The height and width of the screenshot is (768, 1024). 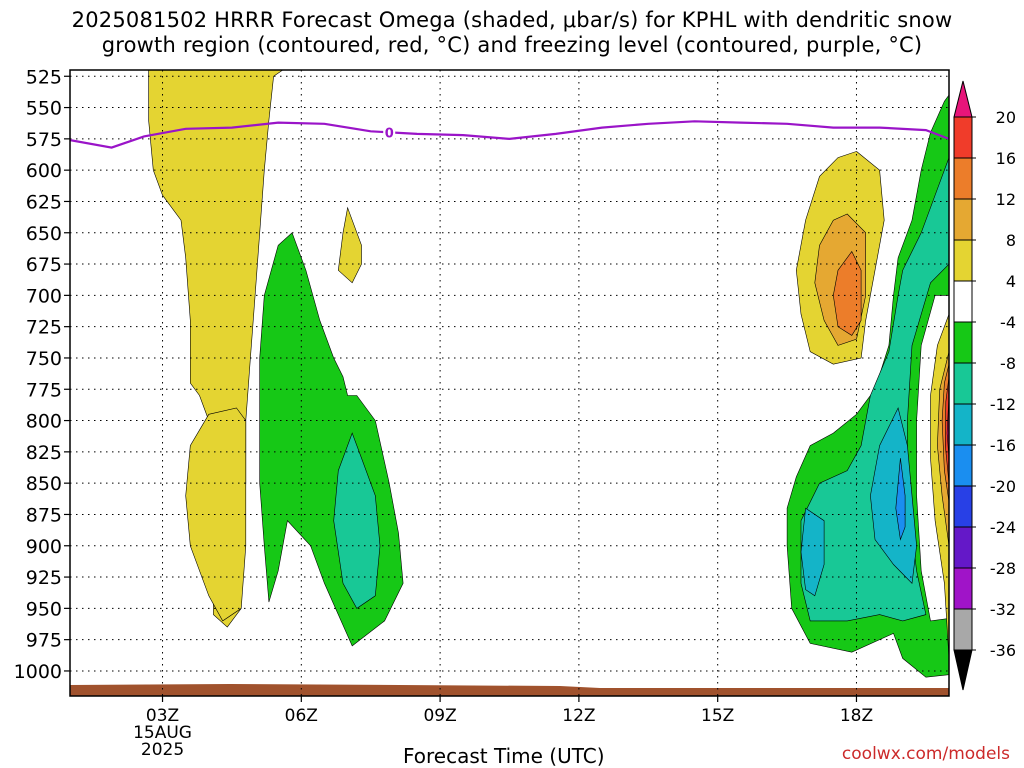 I want to click on source-credit: coolwx.com/models, so click(x=925, y=754).